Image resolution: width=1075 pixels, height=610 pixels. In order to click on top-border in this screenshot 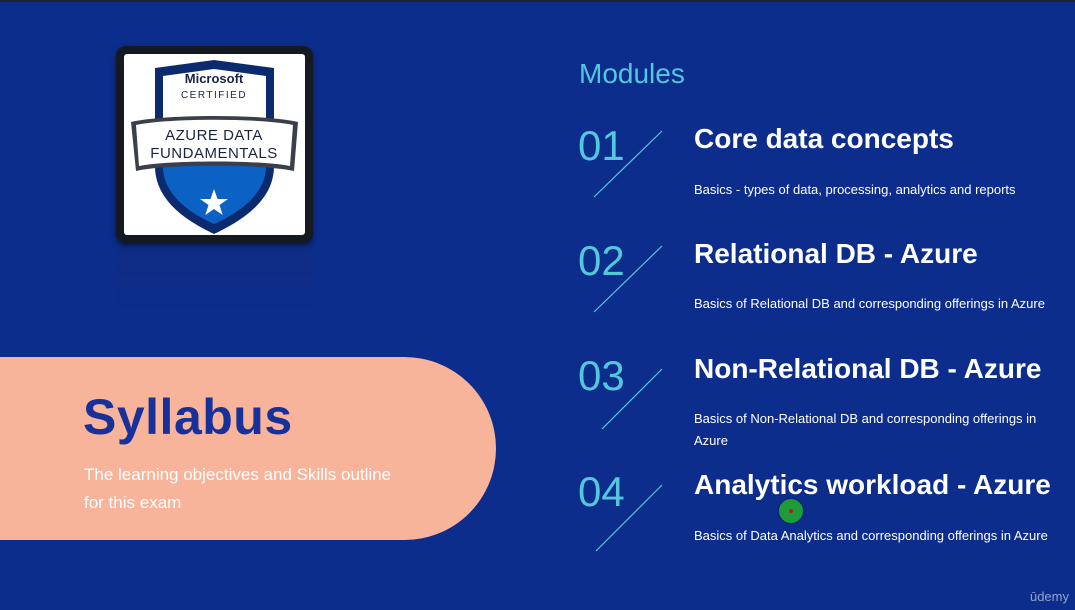, I will do `click(537, 1)`.